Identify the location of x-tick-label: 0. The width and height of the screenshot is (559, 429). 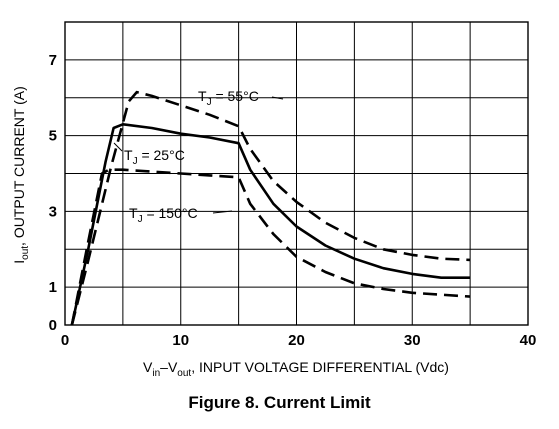
(65, 340).